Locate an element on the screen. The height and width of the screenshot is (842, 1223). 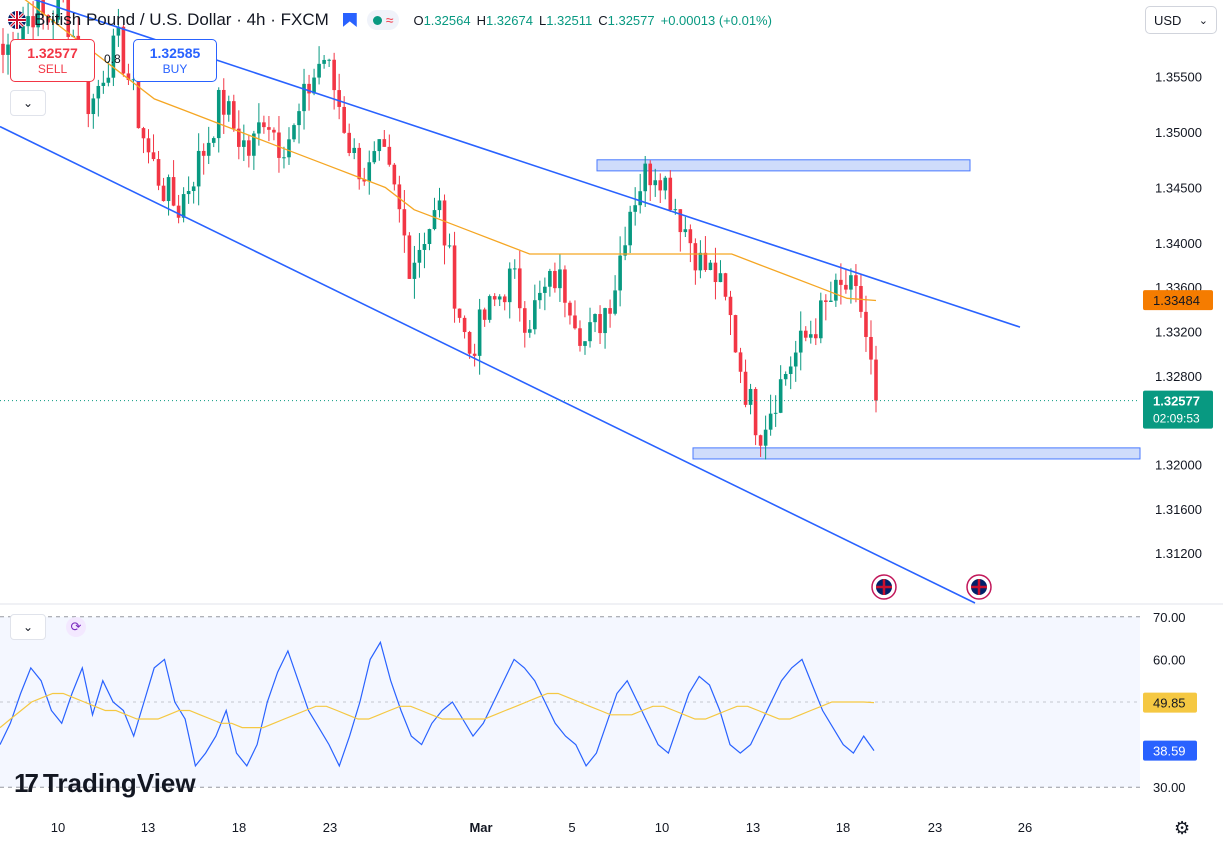
currency-select: USD ⌄ is located at coordinates (1181, 20).